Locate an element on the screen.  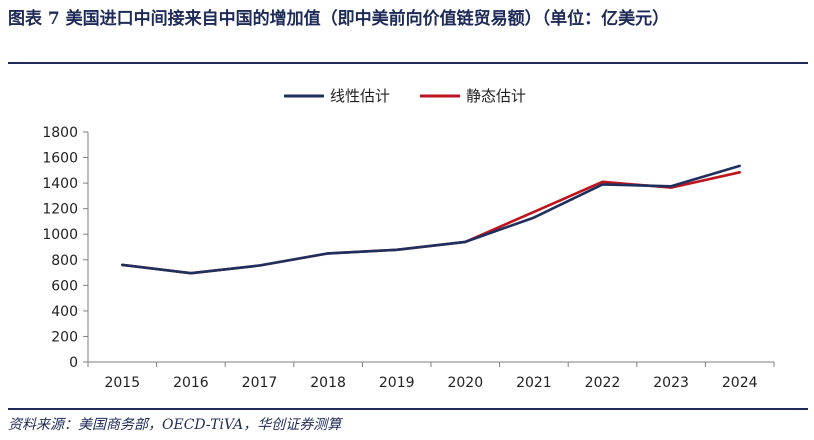
x-tick-label: 2021 is located at coordinates (534, 383).